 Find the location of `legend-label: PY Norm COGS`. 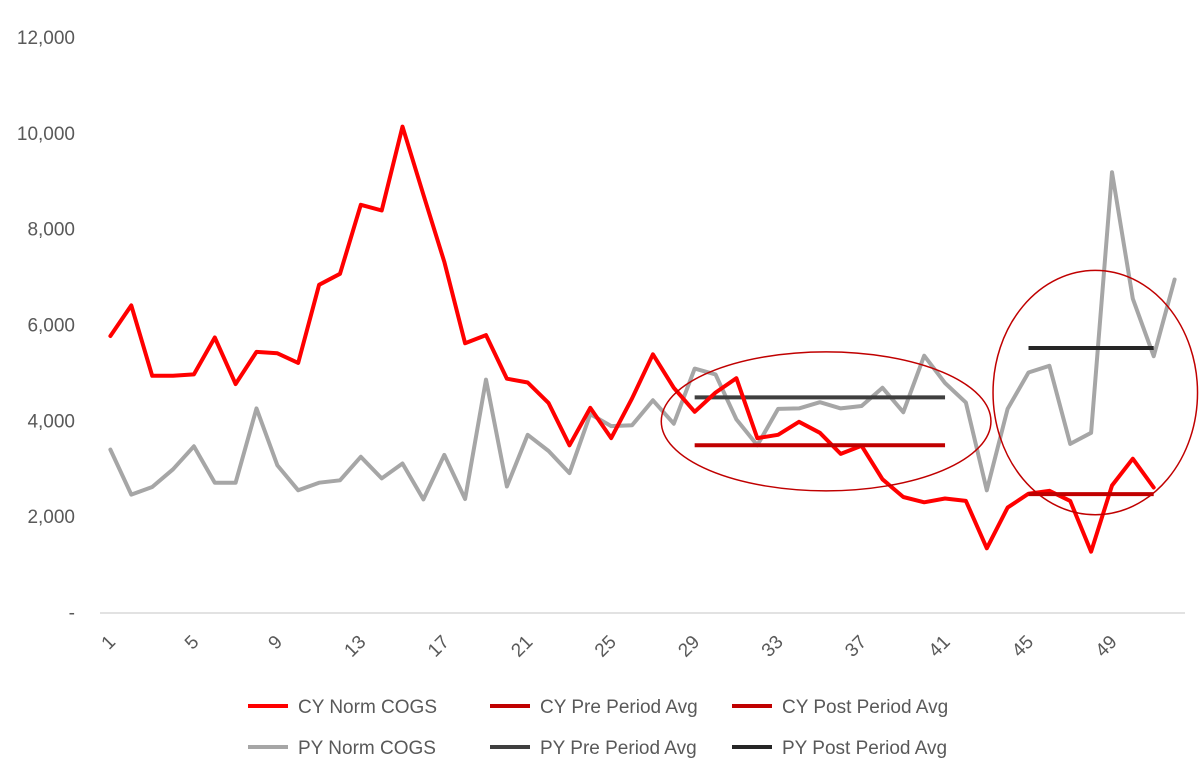

legend-label: PY Norm COGS is located at coordinates (367, 748).